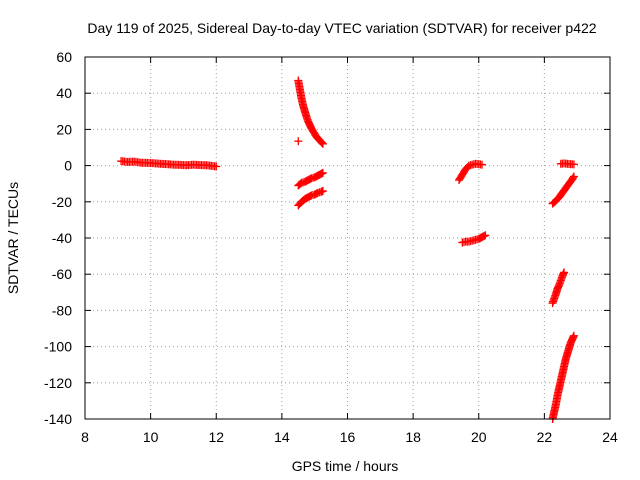  Describe the element at coordinates (62, 202) in the screenshot. I see `y-tick-label: -20` at that location.